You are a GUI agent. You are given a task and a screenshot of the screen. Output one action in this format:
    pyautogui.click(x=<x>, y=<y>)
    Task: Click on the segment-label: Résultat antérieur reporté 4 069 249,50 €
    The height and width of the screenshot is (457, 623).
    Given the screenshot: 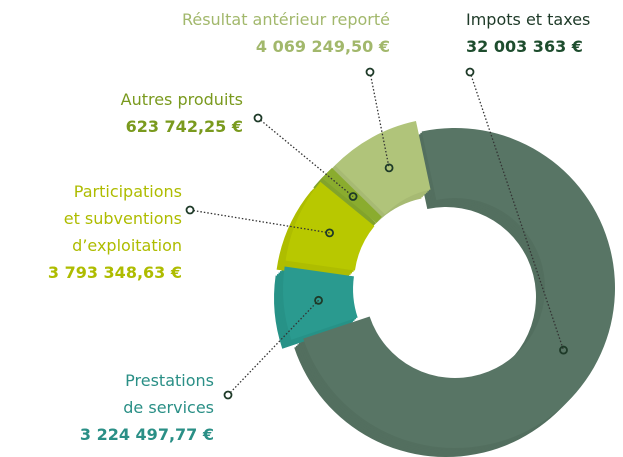 What is the action you would take?
    pyautogui.click(x=286, y=33)
    